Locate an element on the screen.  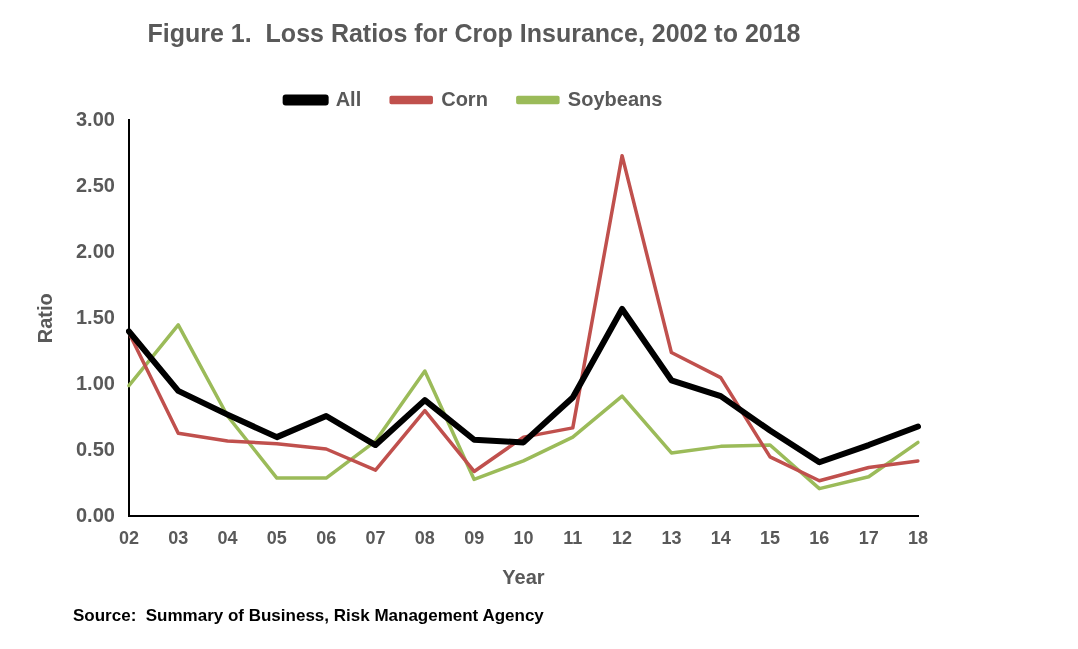
x-tick-label: 18 is located at coordinates (918, 538).